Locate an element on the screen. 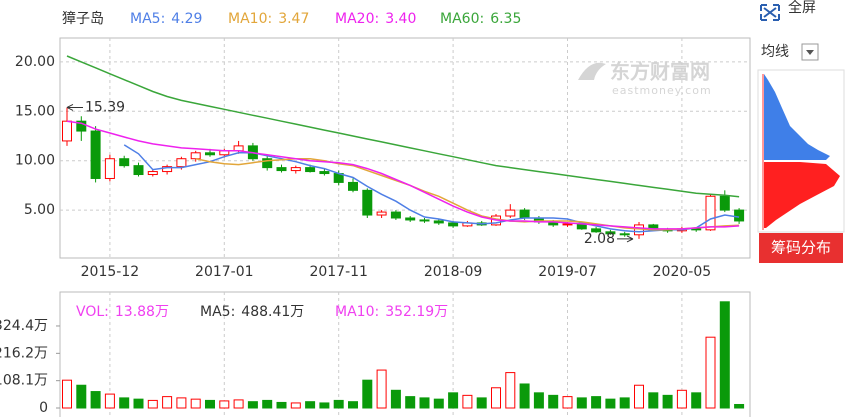 The width and height of the screenshot is (862, 417). legend-entry: MA10: 3.47 is located at coordinates (268, 19).